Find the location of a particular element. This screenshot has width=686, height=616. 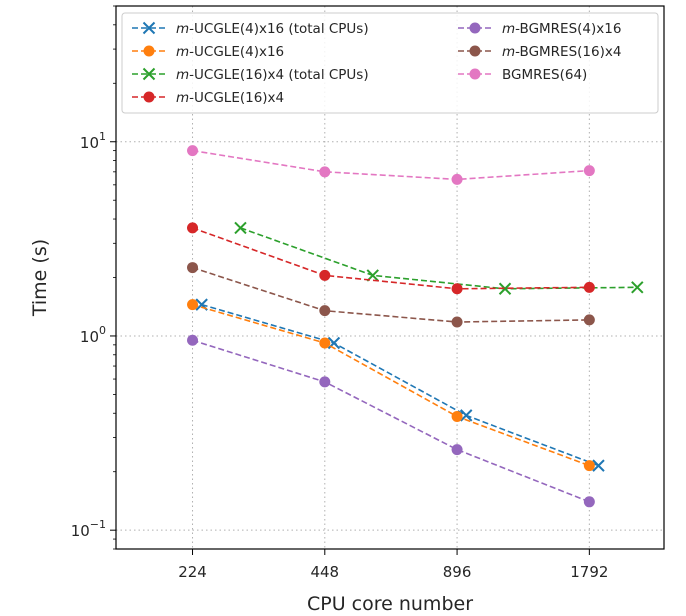

legend-label: m-BGMRES(4)x16 is located at coordinates (561, 29).